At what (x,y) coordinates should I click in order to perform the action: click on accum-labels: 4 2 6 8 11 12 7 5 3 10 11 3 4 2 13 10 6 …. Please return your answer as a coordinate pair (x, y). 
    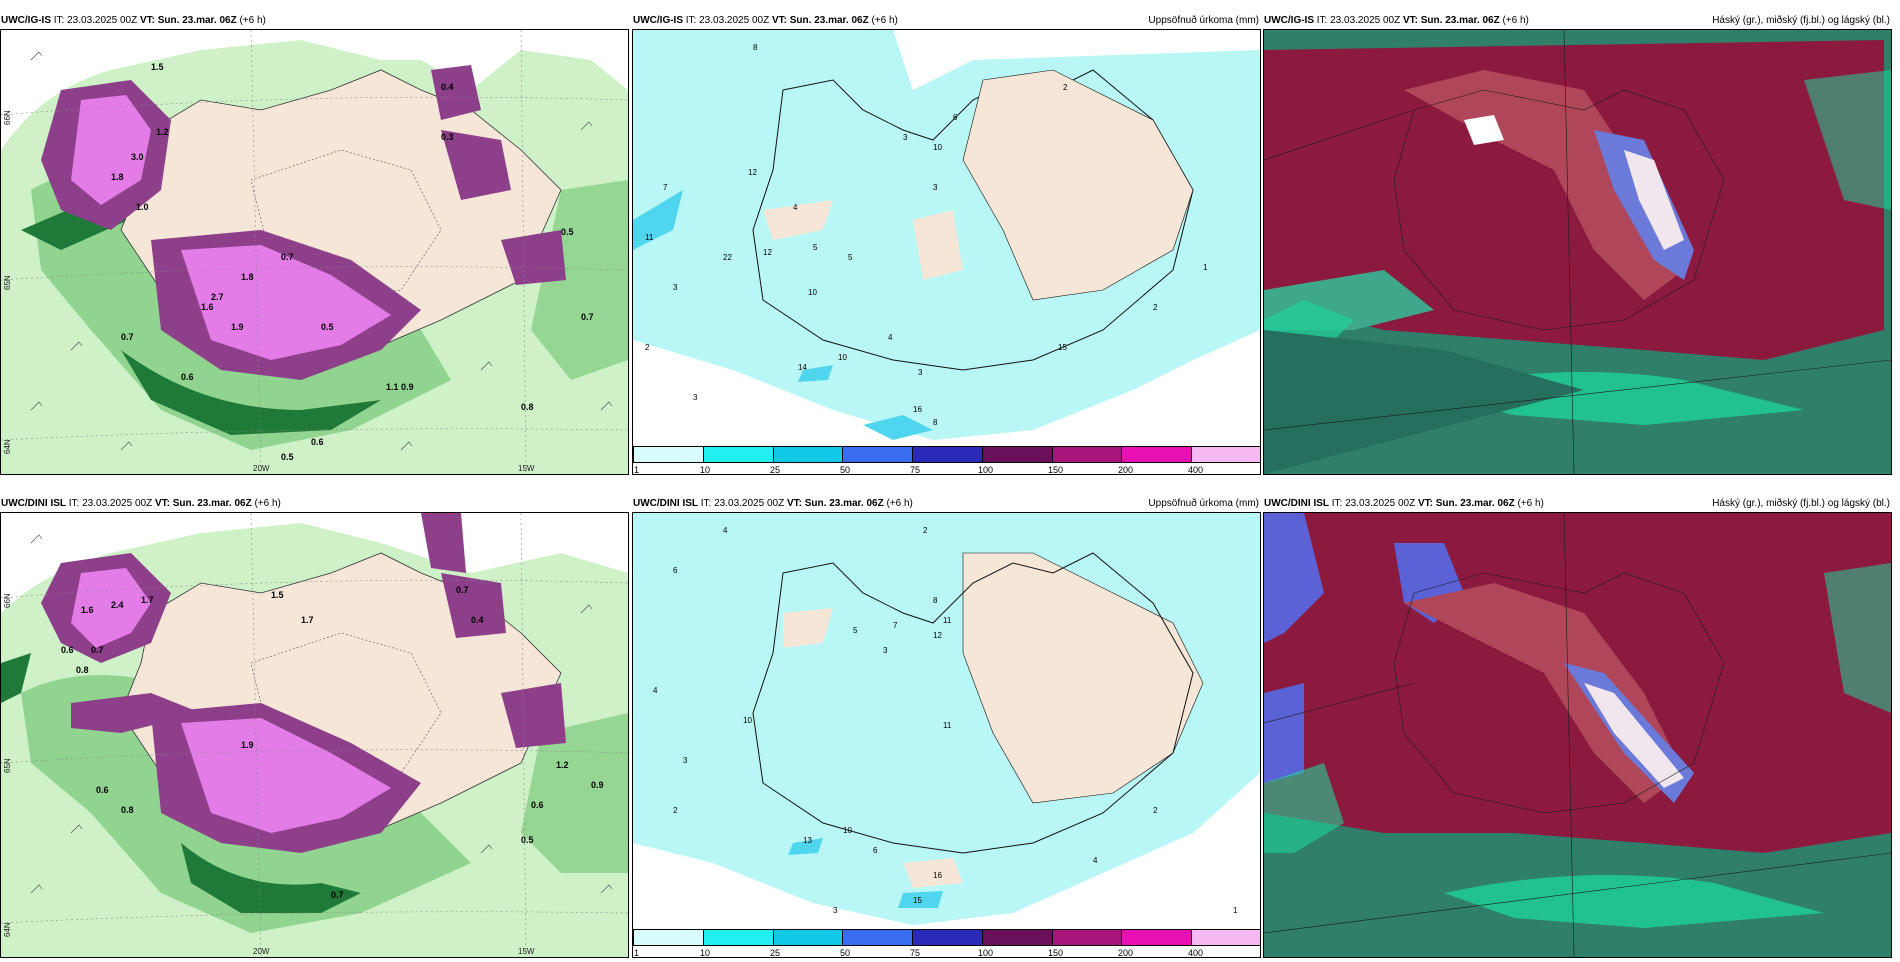
    Looking at the image, I should click on (945, 720).